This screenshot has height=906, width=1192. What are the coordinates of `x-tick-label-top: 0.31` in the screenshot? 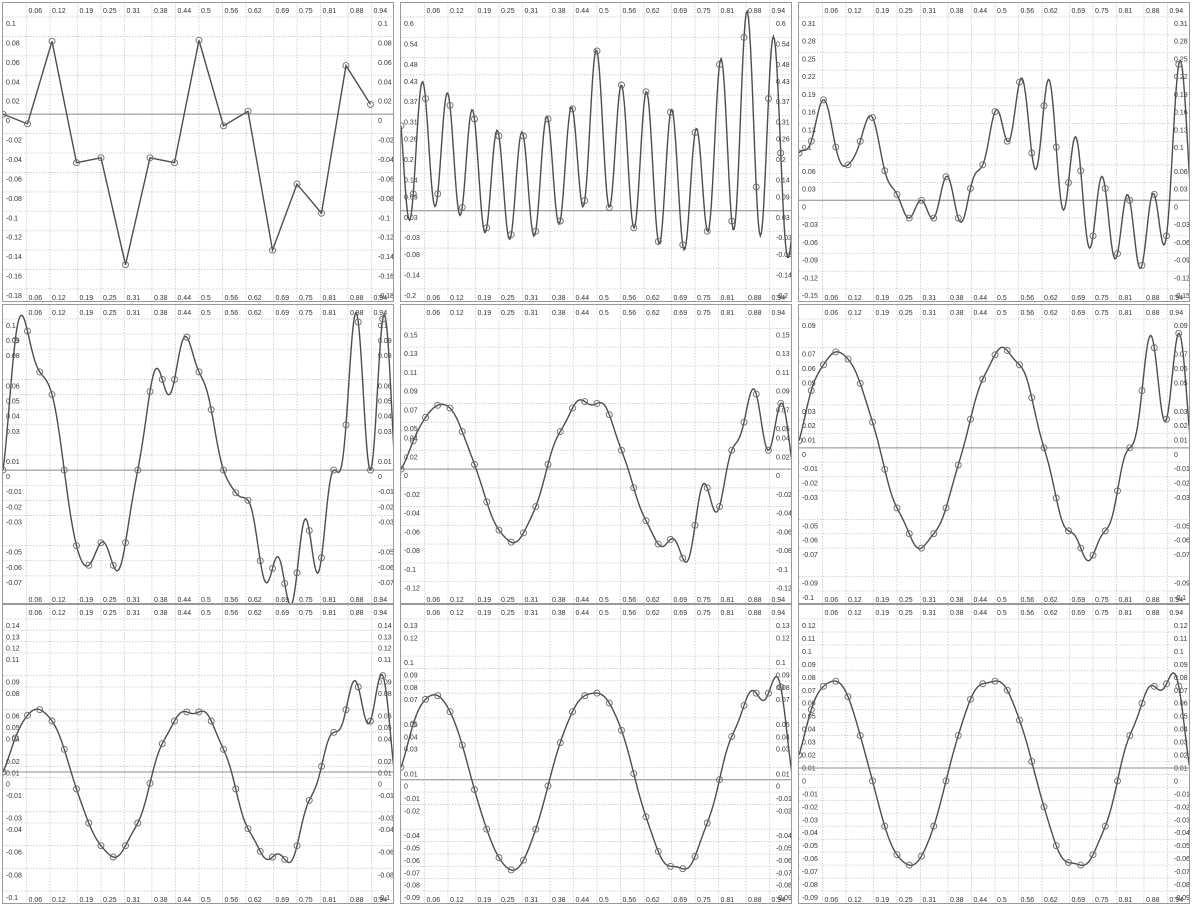 It's located at (134, 613).